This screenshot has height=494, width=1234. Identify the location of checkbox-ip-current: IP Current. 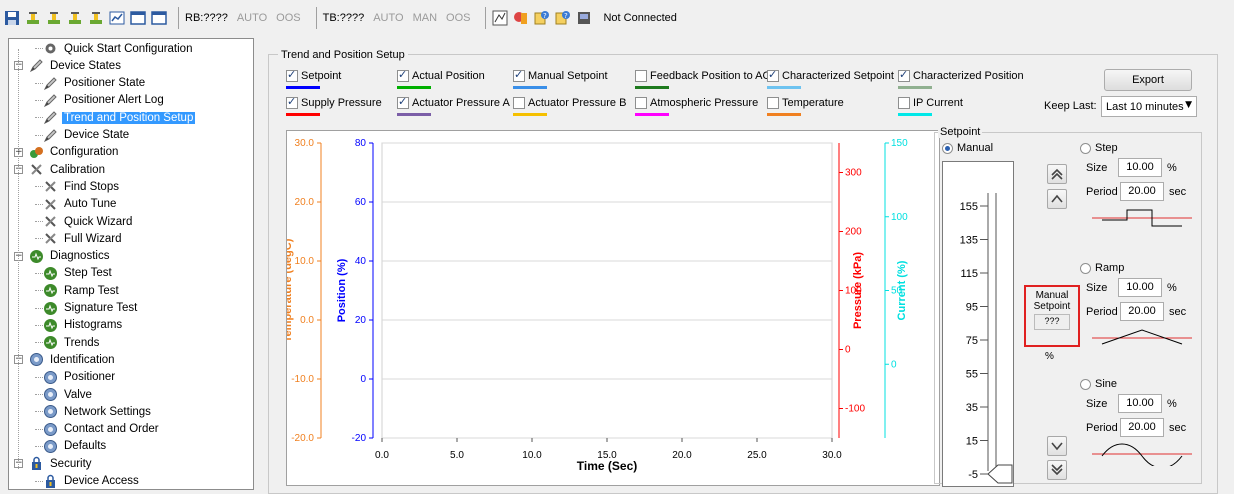
(930, 106).